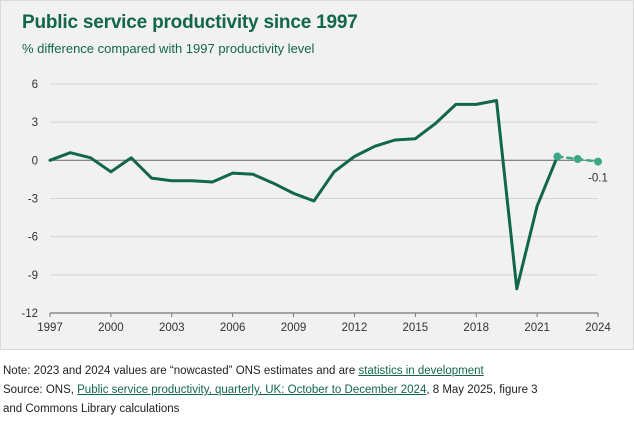 The width and height of the screenshot is (634, 429). Describe the element at coordinates (421, 371) in the screenshot. I see `statistics-in-development-link: statistics in development` at that location.